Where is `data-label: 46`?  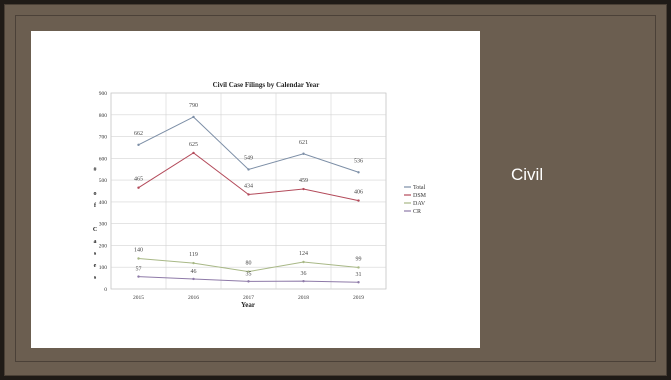 data-label: 46 is located at coordinates (194, 272).